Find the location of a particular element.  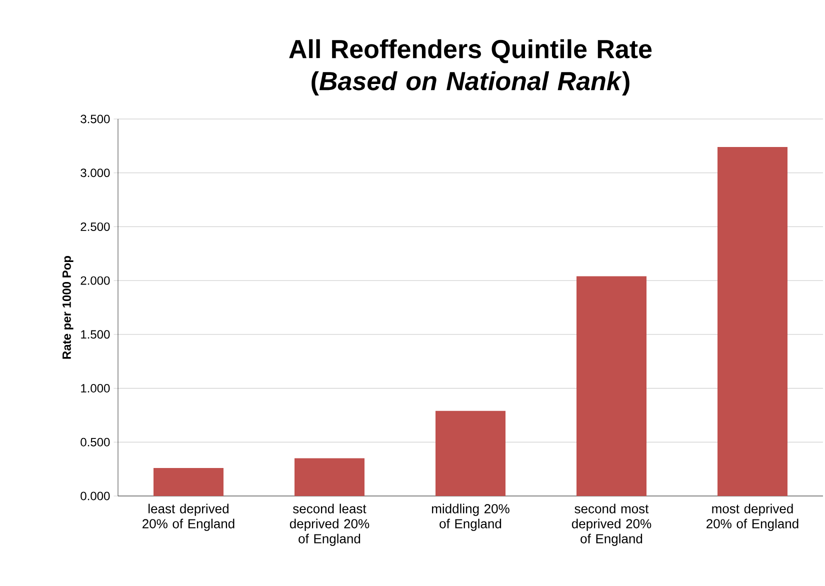

y-tick-label: 0.000 is located at coordinates (95, 496).